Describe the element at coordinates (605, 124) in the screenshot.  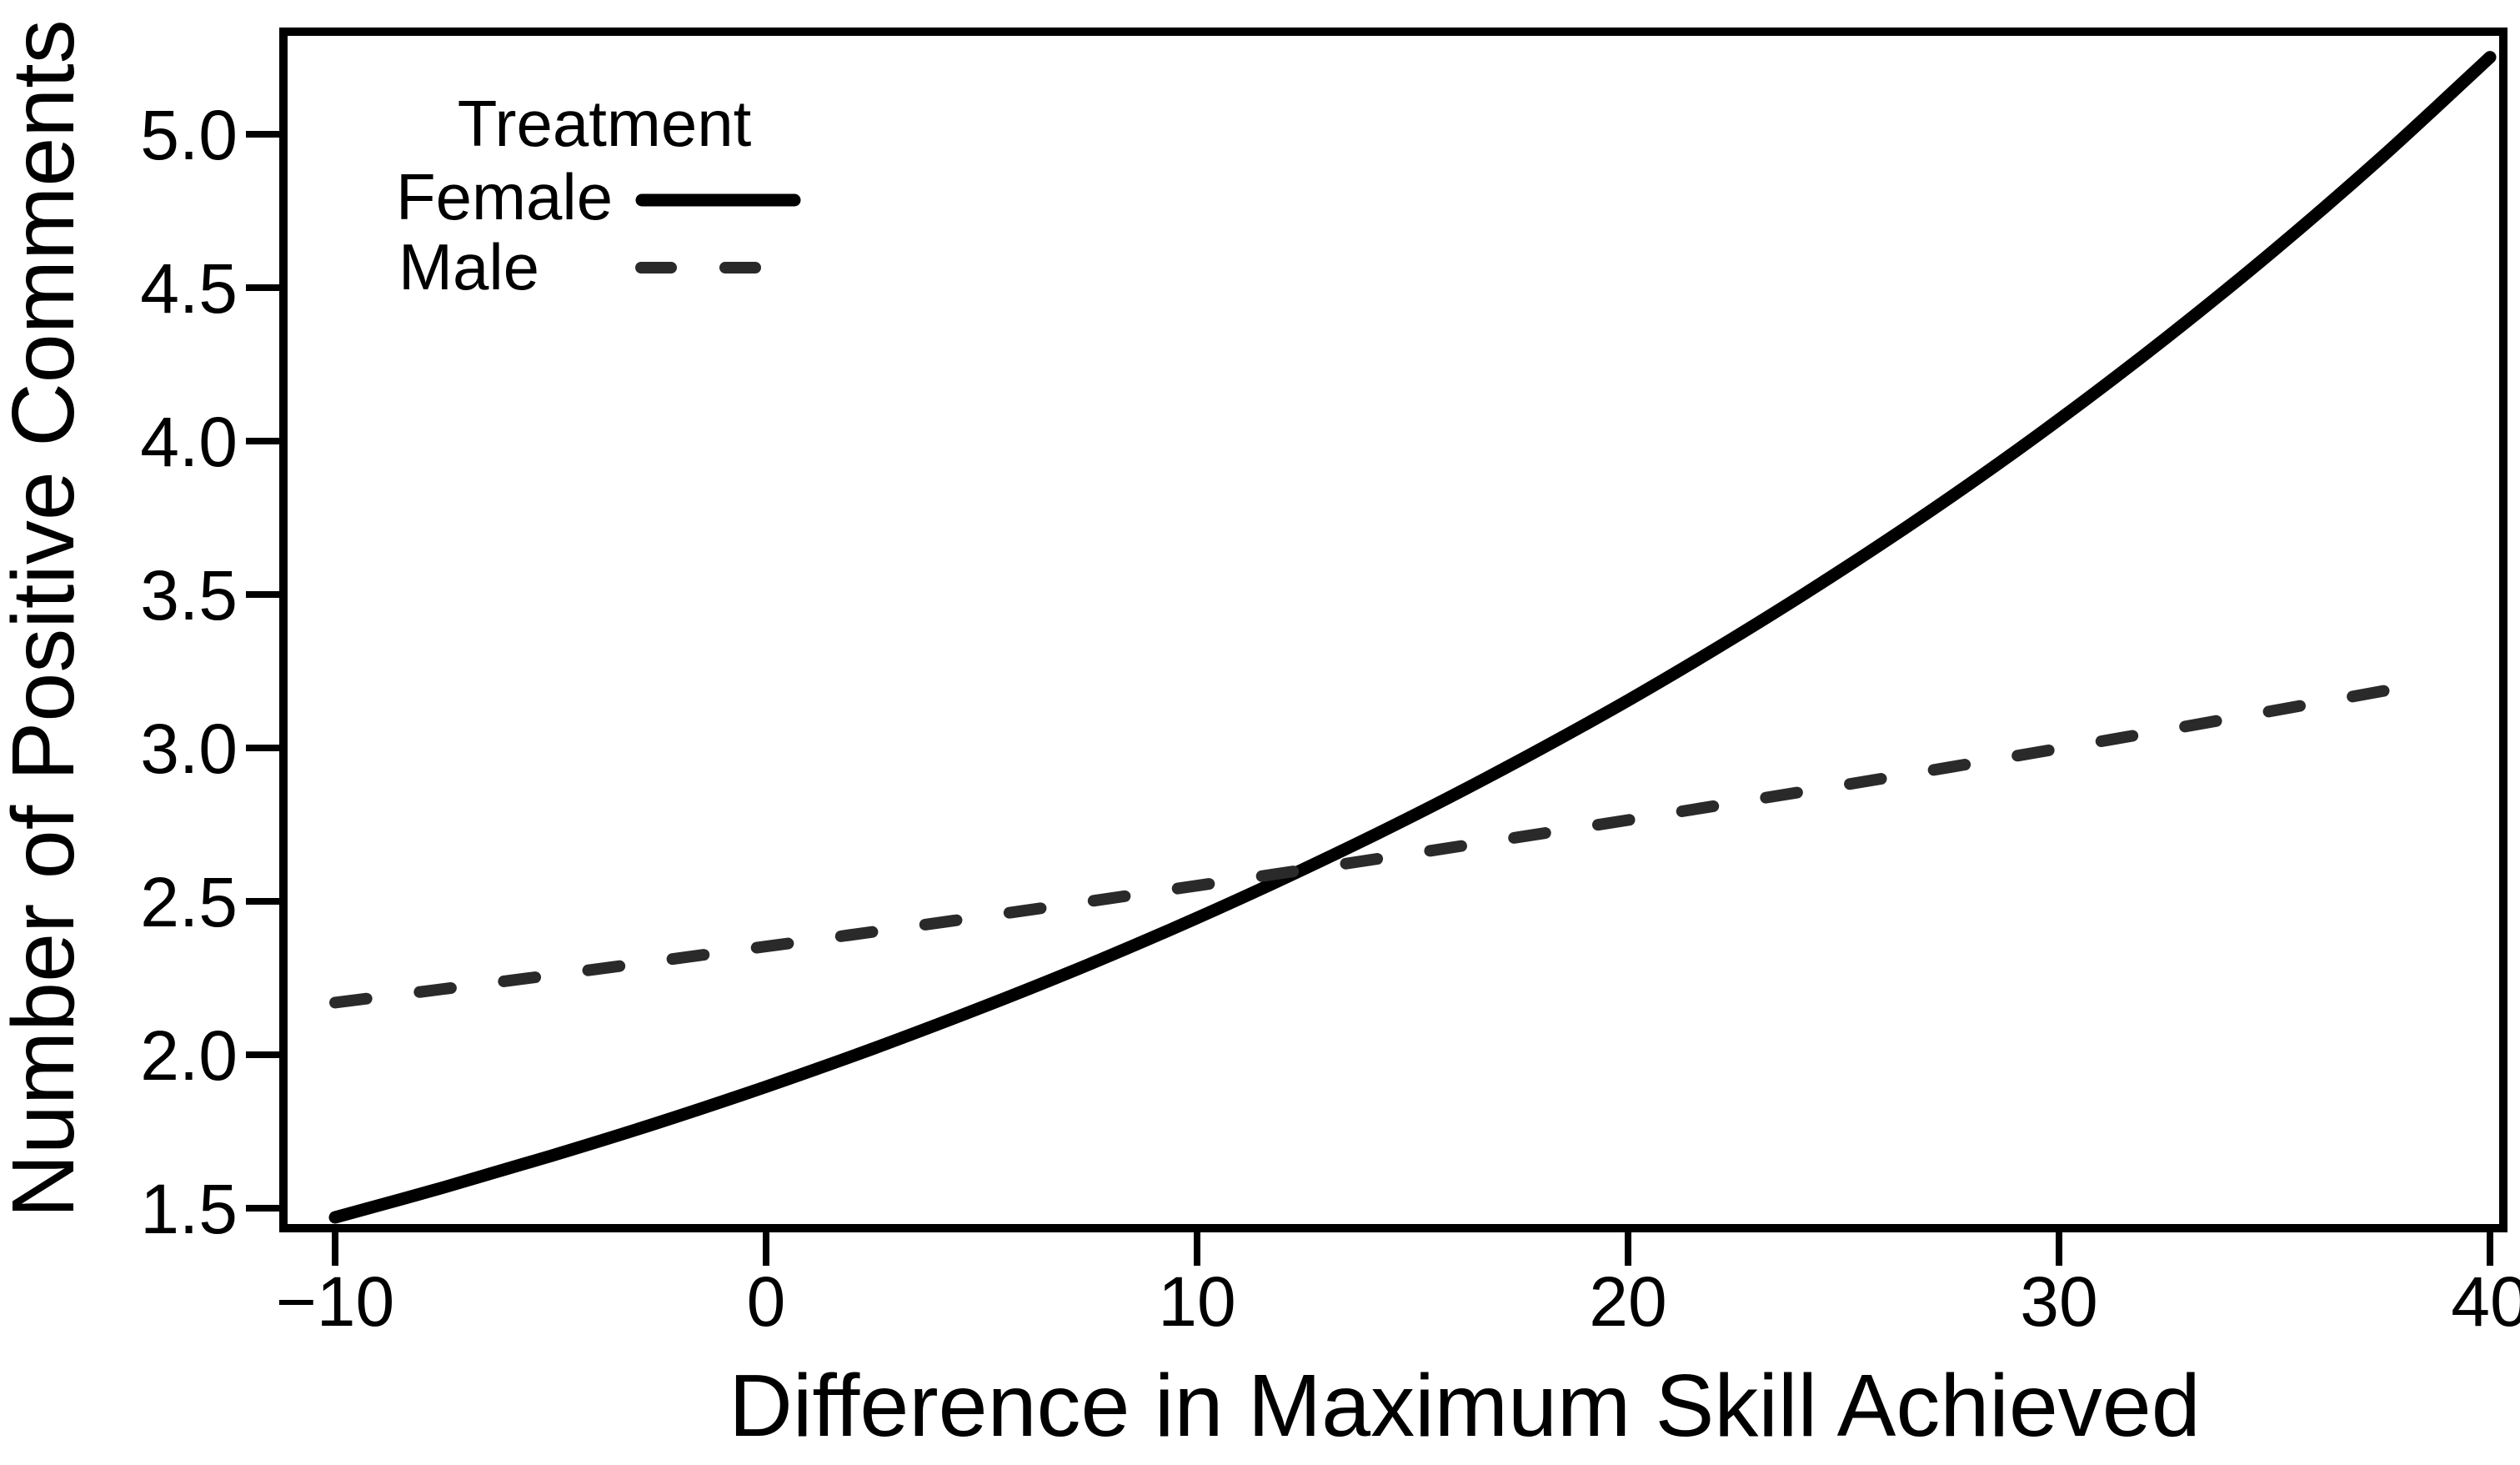
I see `legend-title: Treatment` at that location.